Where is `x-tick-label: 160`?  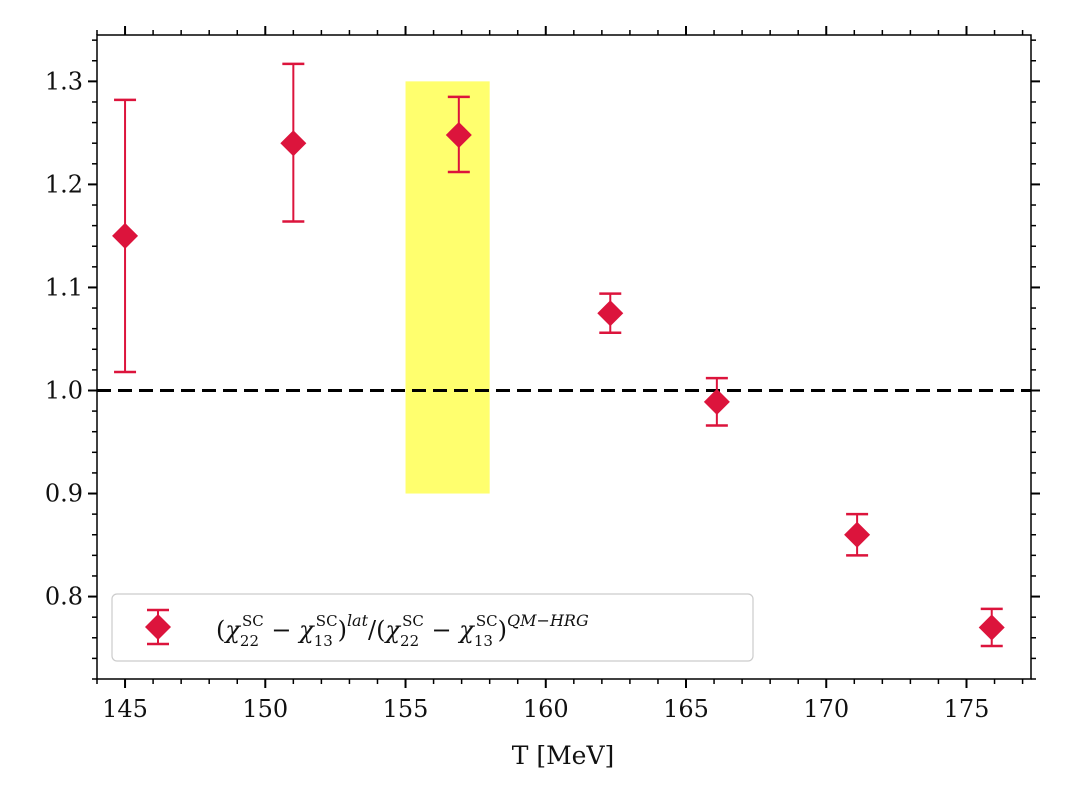 x-tick-label: 160 is located at coordinates (546, 709).